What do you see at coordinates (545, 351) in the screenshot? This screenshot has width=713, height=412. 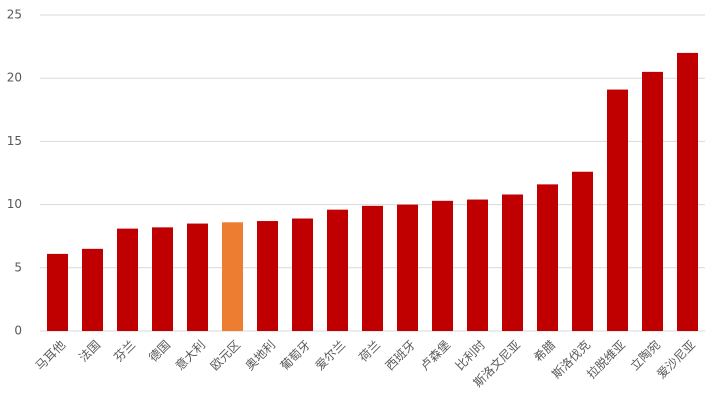 I see `x-tick-label: 希腊` at bounding box center [545, 351].